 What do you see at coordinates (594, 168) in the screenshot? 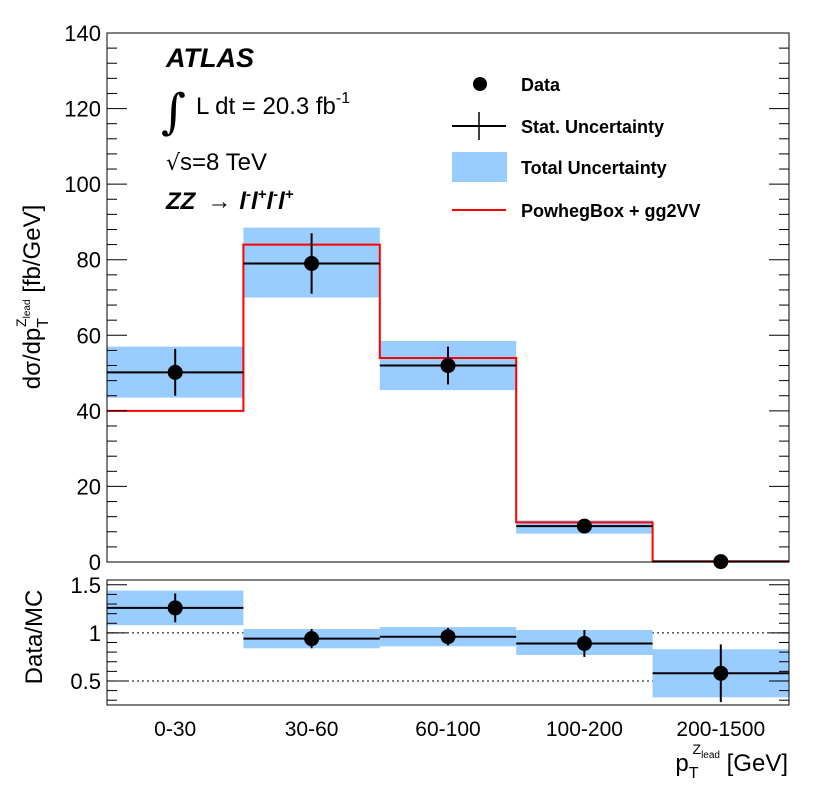
I see `legend-total-label: Total Uncertainty` at bounding box center [594, 168].